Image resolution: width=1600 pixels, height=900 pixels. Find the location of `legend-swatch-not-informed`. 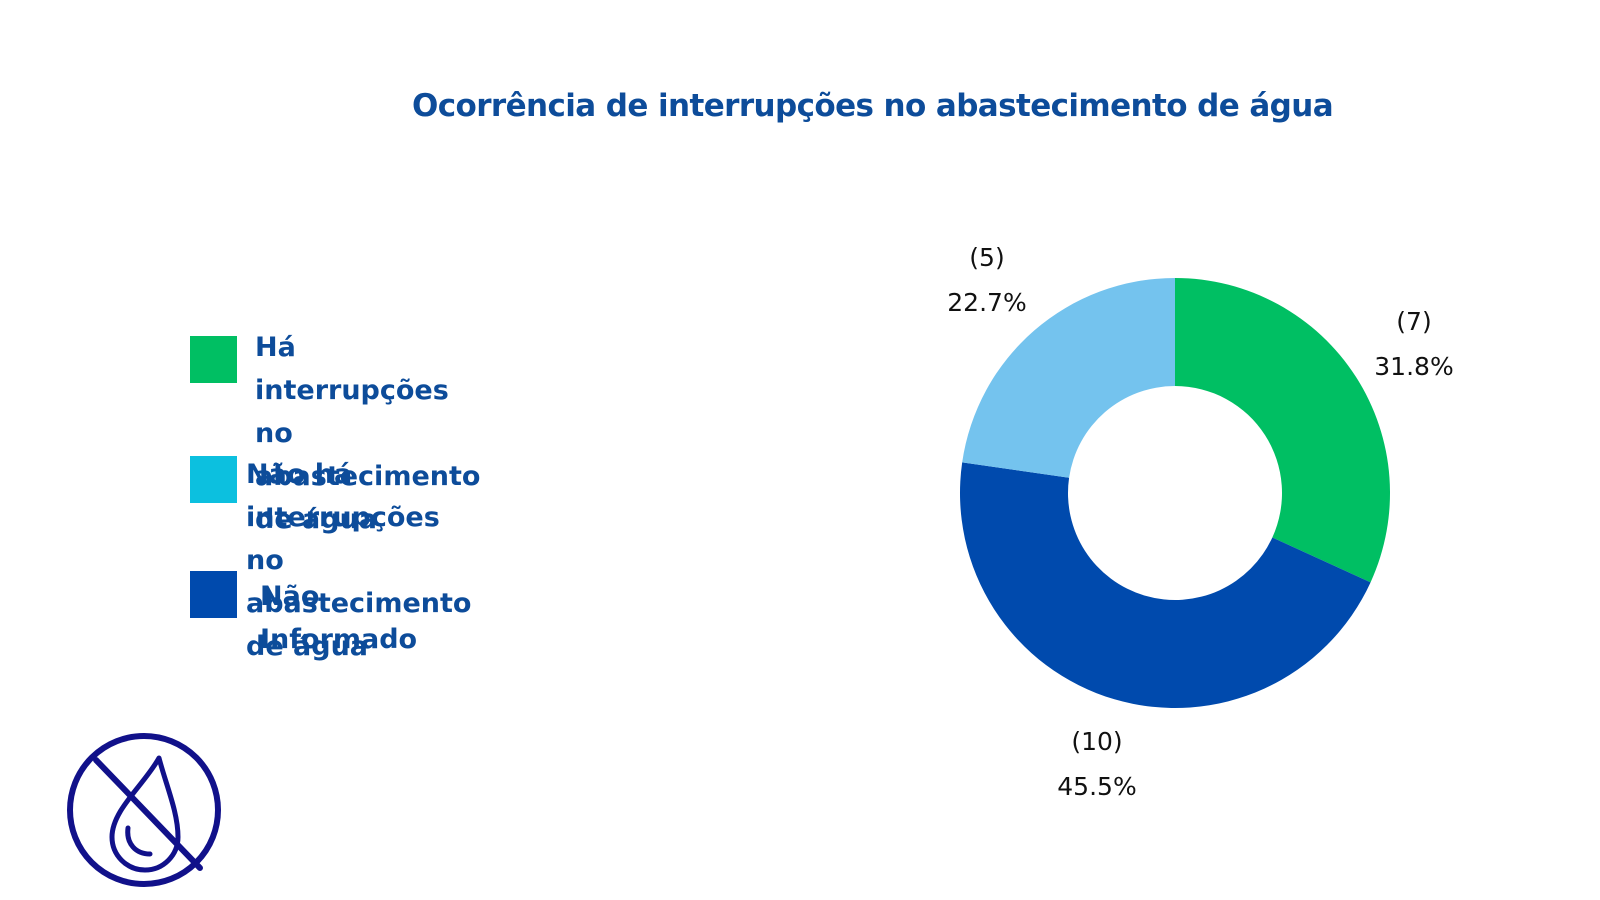

legend-swatch-not-informed is located at coordinates (213, 594).